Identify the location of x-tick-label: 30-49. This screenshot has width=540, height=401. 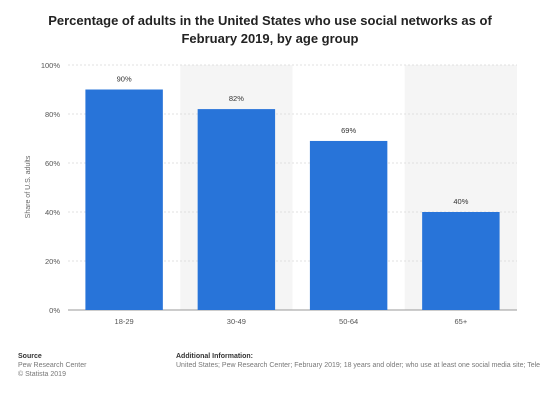
(236, 321).